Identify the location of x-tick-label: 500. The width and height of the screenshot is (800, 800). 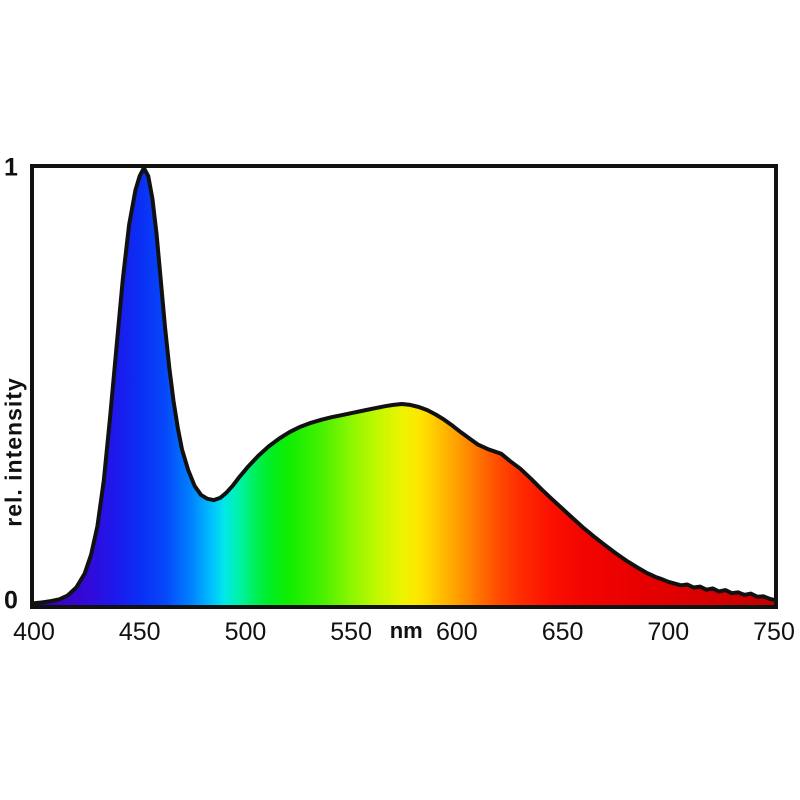
(245, 632).